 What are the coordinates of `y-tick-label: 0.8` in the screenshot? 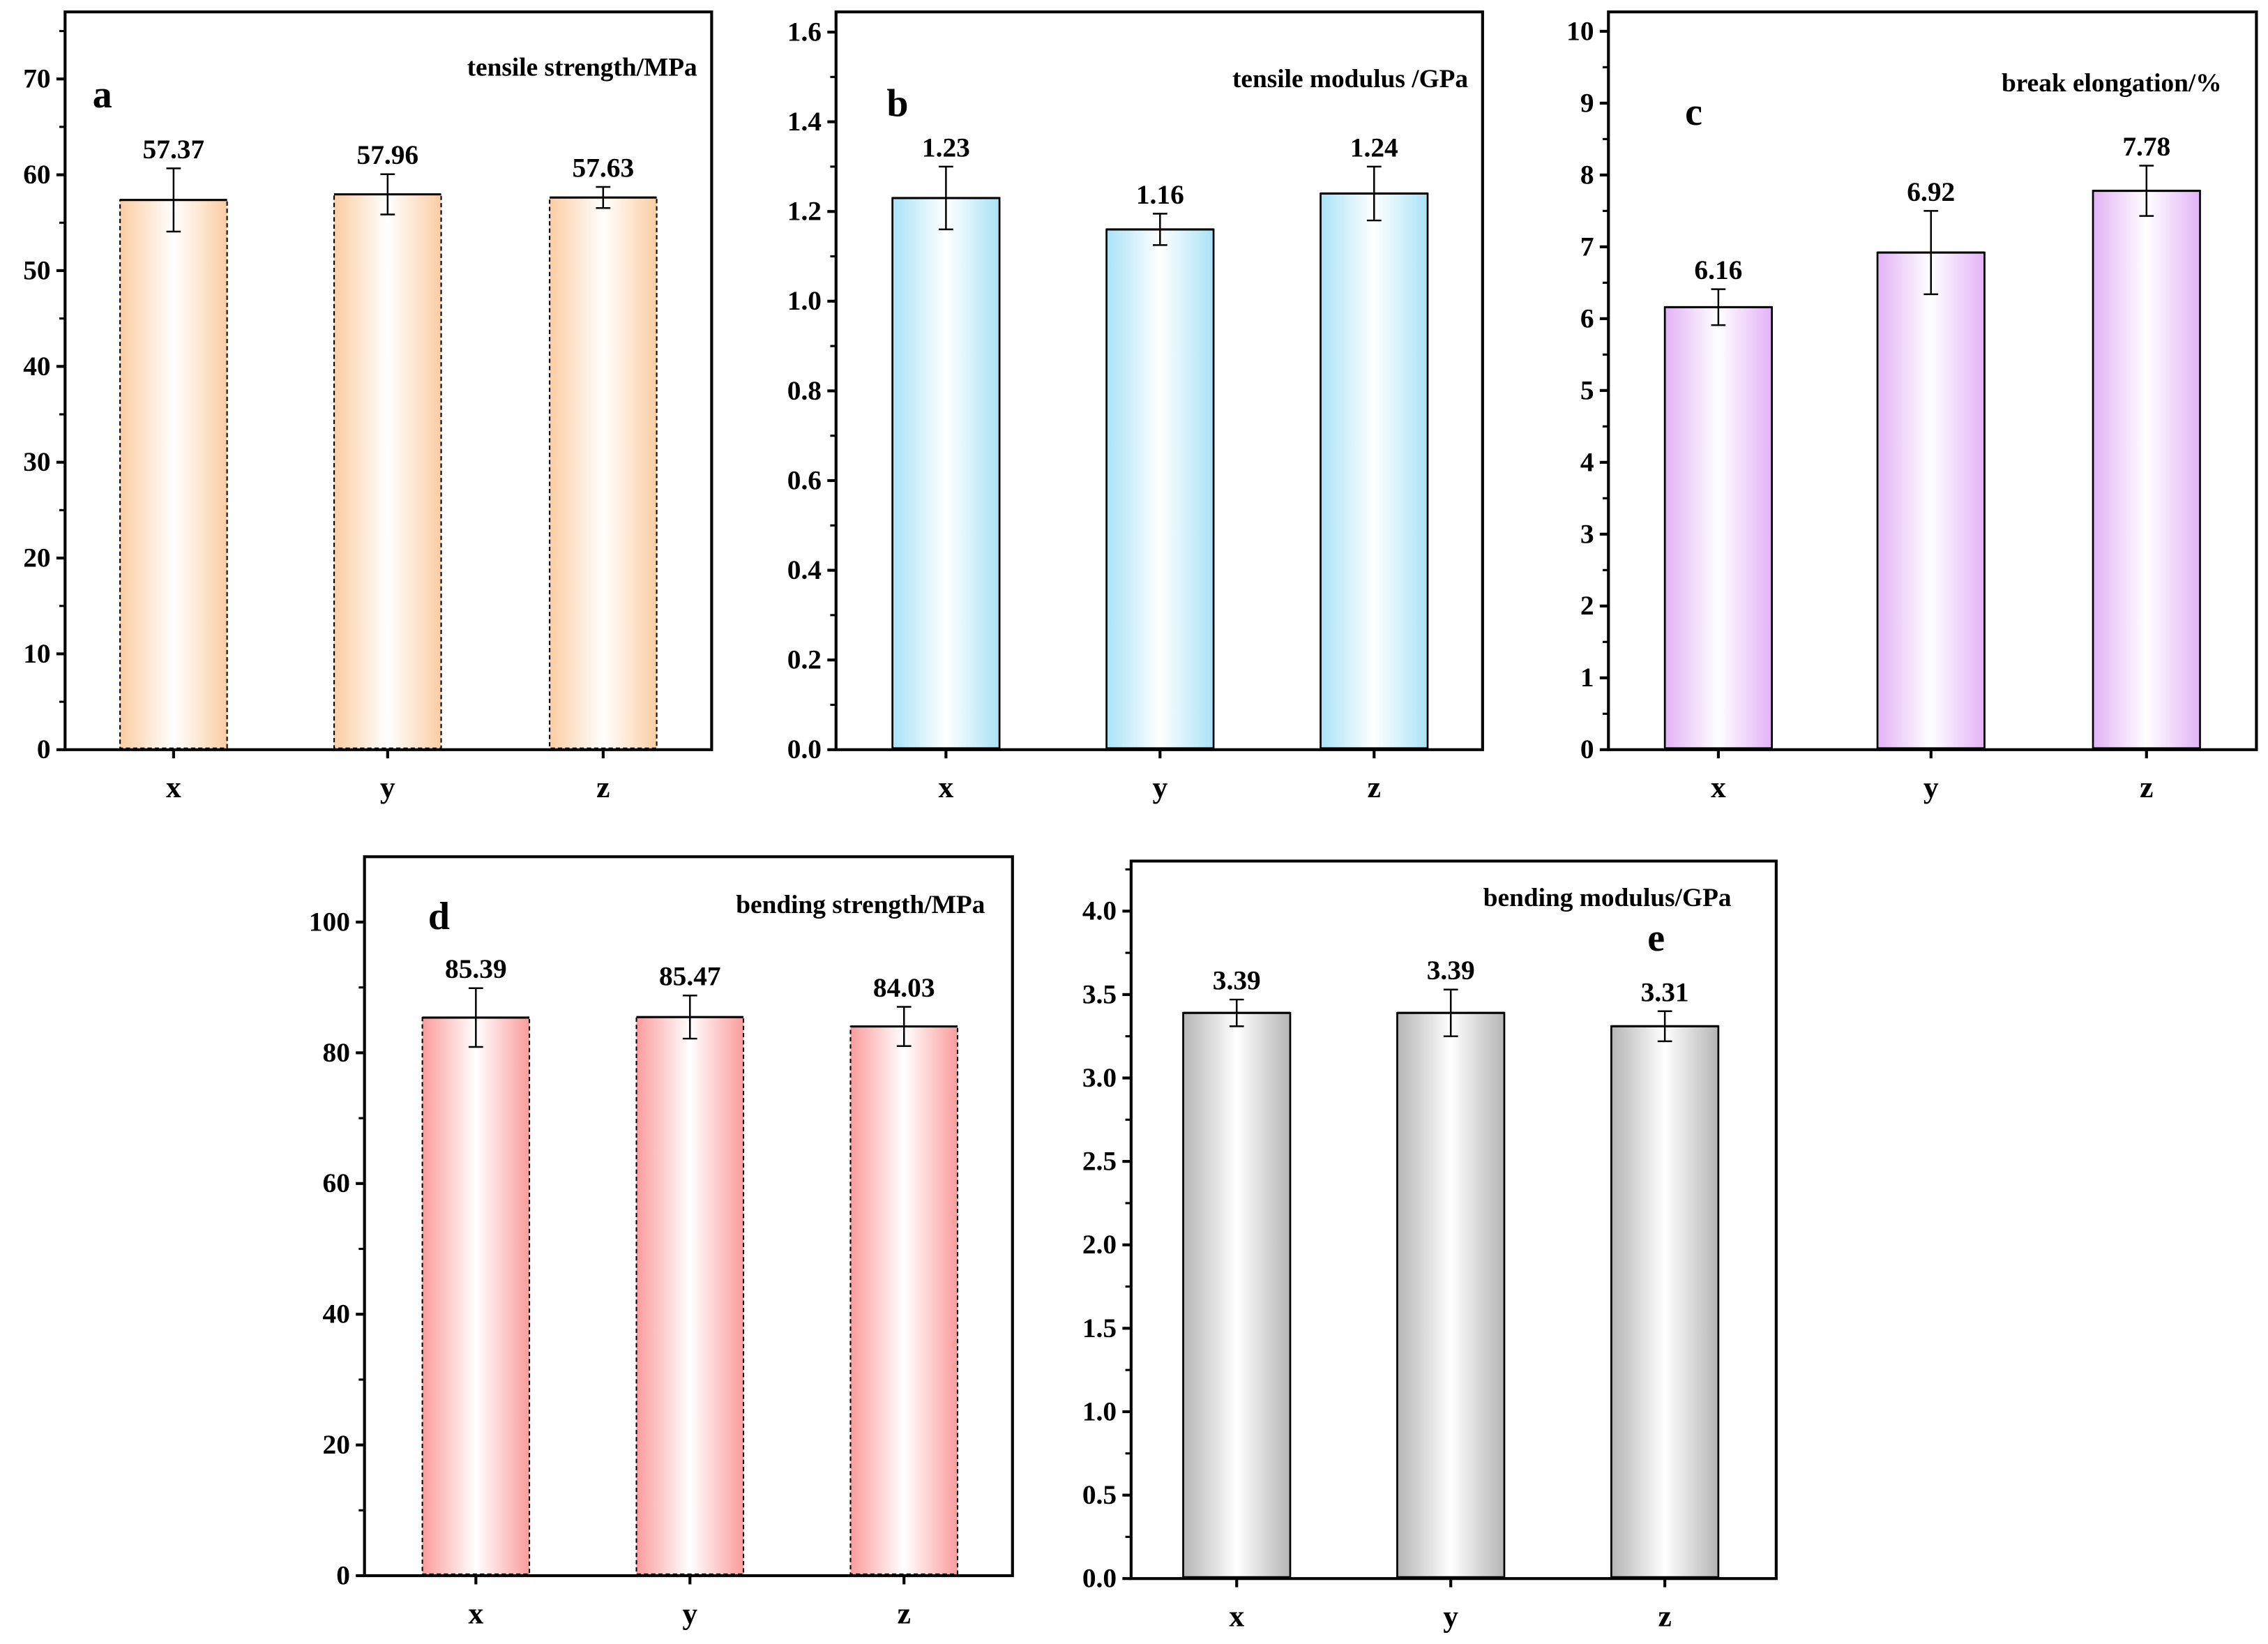 It's located at (804, 390).